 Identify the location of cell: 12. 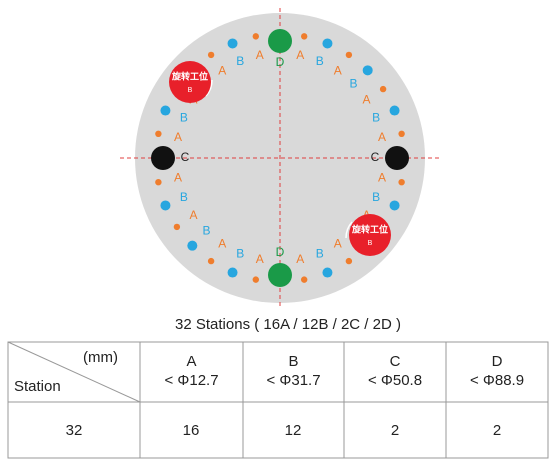
(293, 430).